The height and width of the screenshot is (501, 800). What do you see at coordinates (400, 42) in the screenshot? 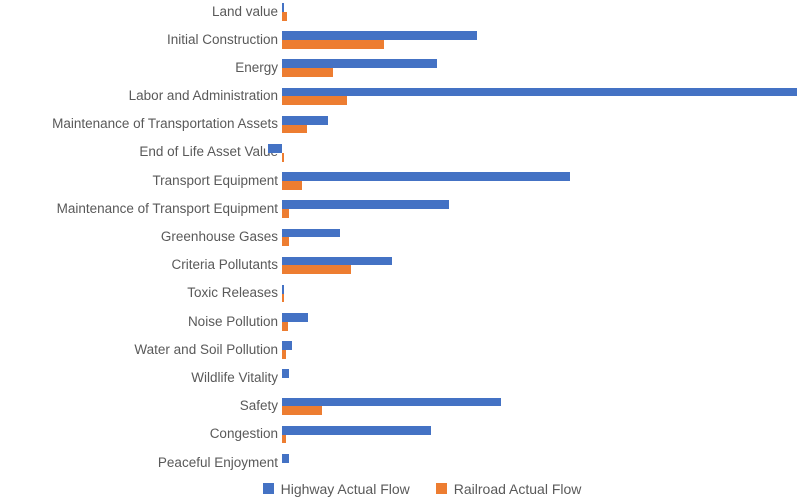
I see `chart-row: Initial Construction` at bounding box center [400, 42].